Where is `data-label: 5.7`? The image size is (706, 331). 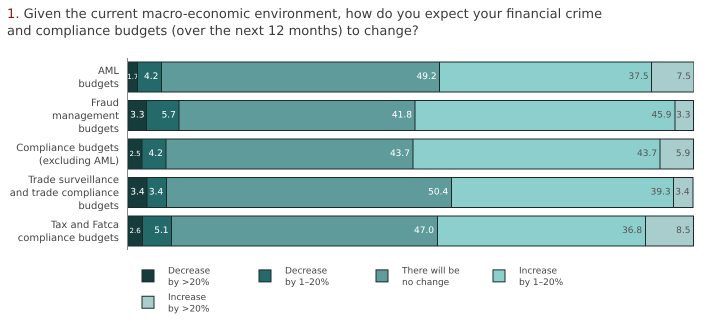
data-label: 5.7 is located at coordinates (169, 115).